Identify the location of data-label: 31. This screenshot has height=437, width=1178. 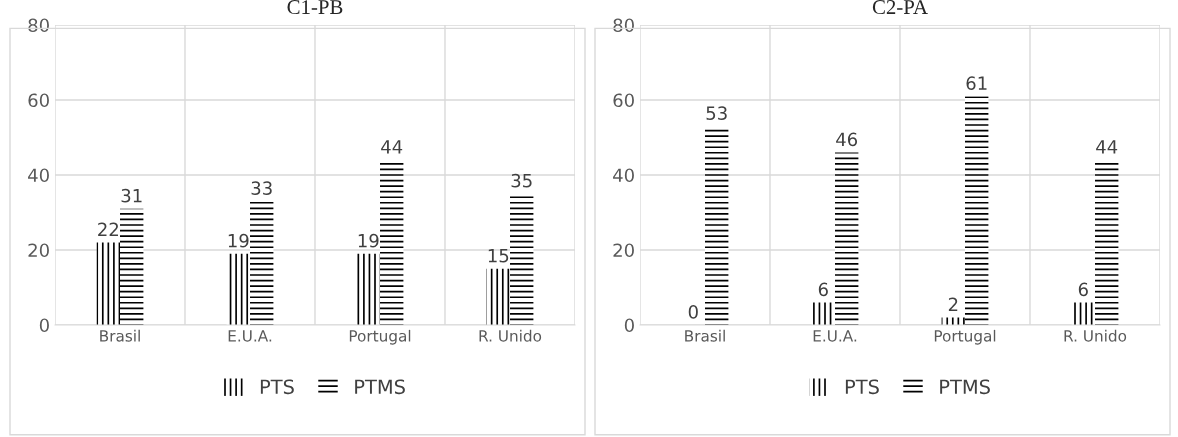
(131, 195).